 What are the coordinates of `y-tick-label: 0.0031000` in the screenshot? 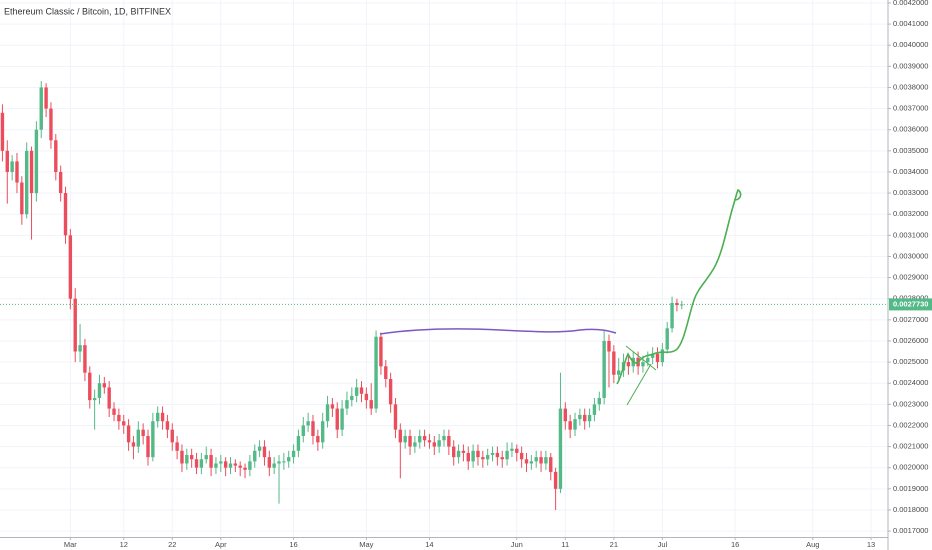 It's located at (910, 234).